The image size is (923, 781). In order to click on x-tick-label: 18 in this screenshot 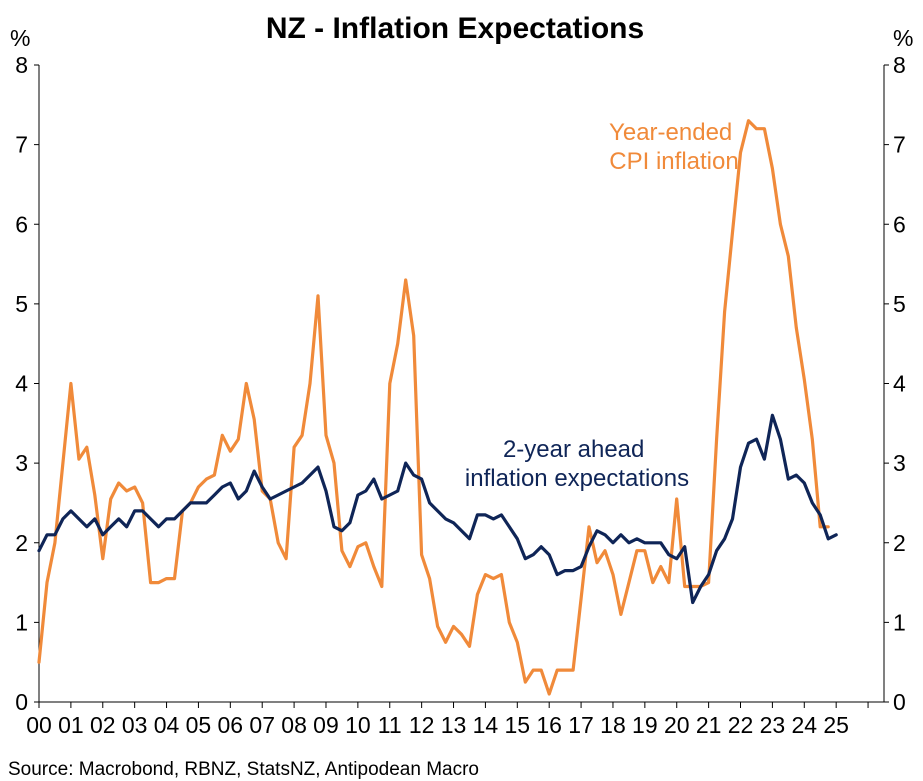, I will do `click(613, 725)`.